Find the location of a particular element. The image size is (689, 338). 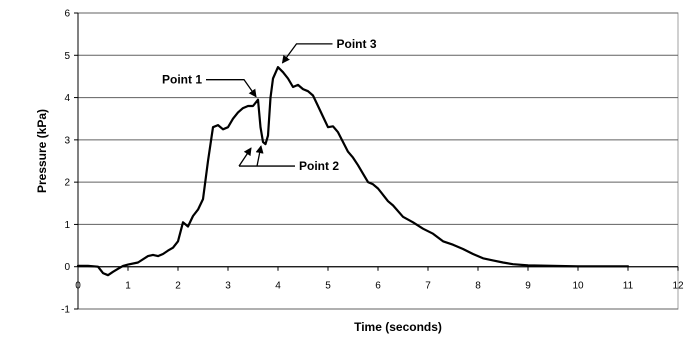

x-tick-label: 7 is located at coordinates (428, 286).